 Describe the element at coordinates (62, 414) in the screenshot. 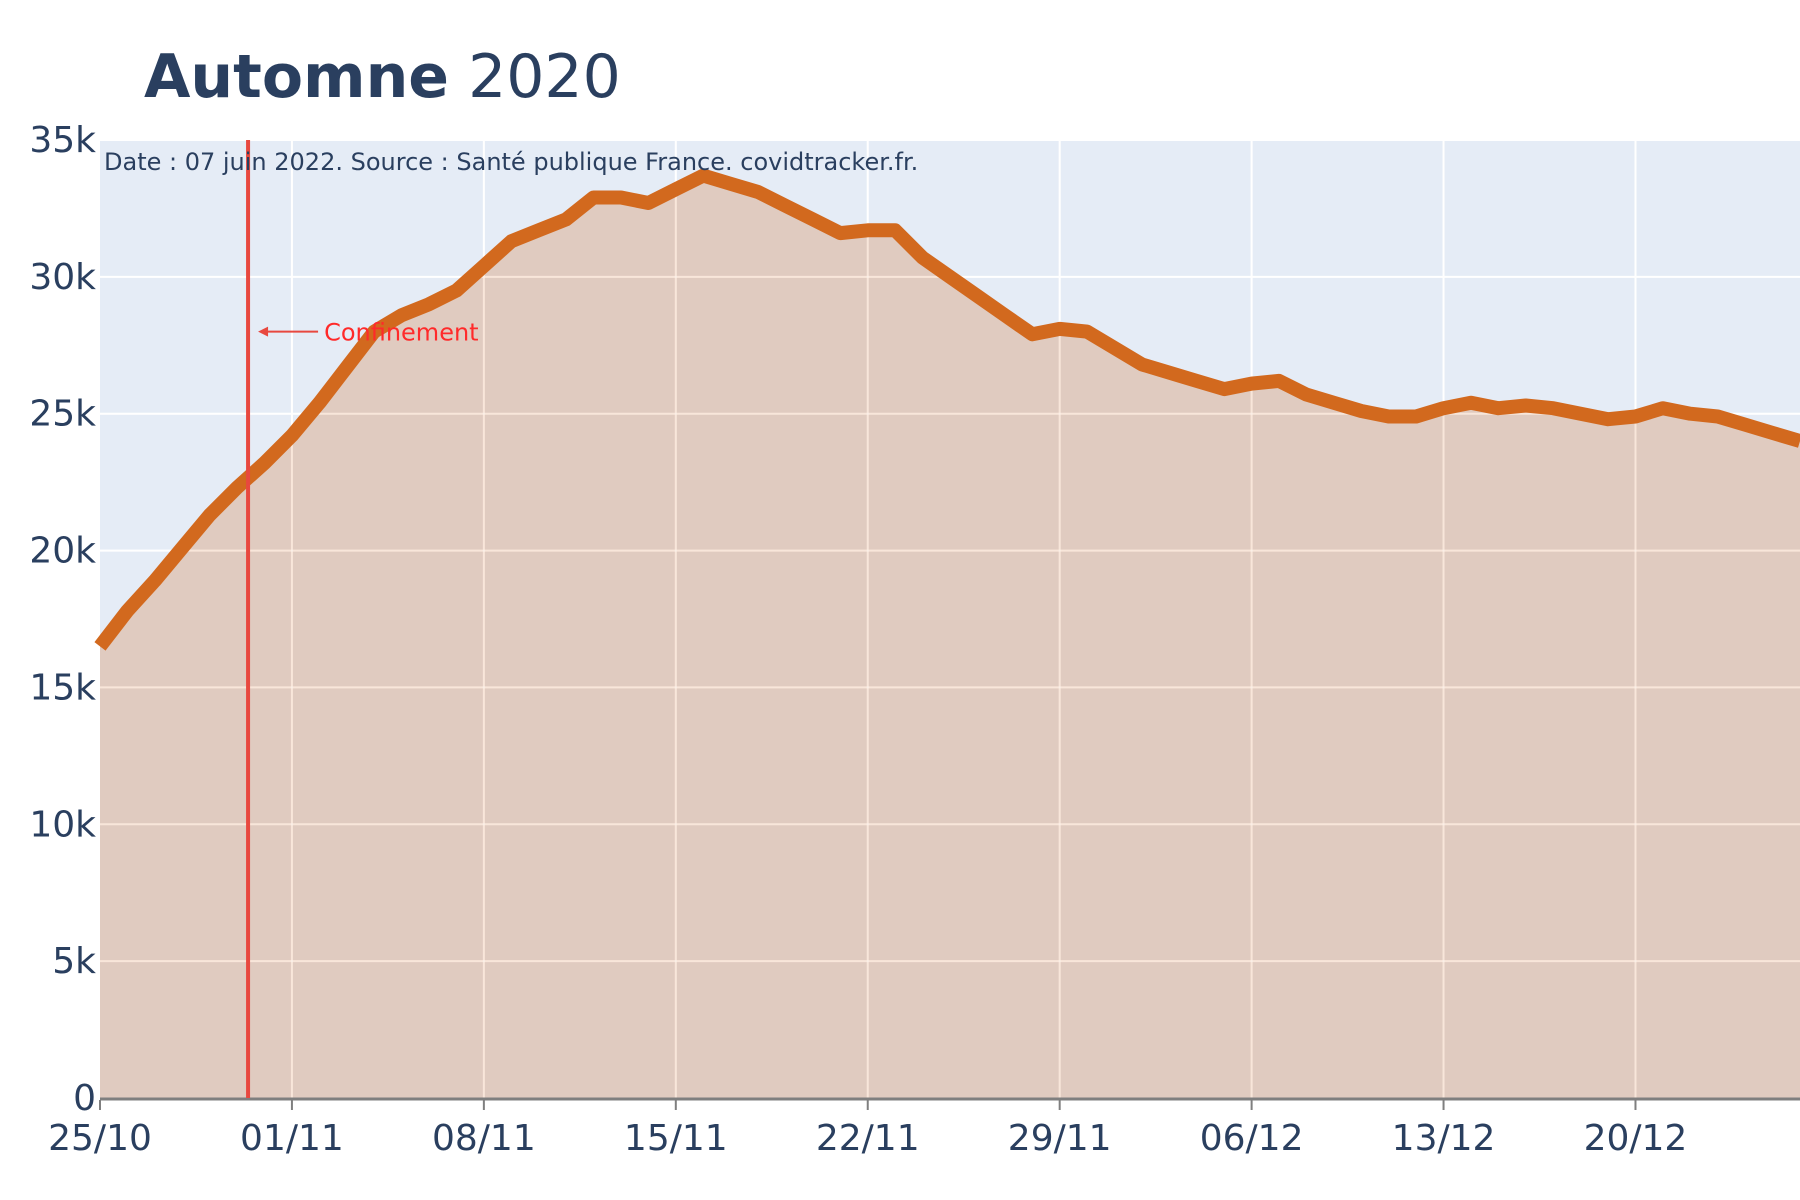

I see `y-tick-label: 25k` at that location.